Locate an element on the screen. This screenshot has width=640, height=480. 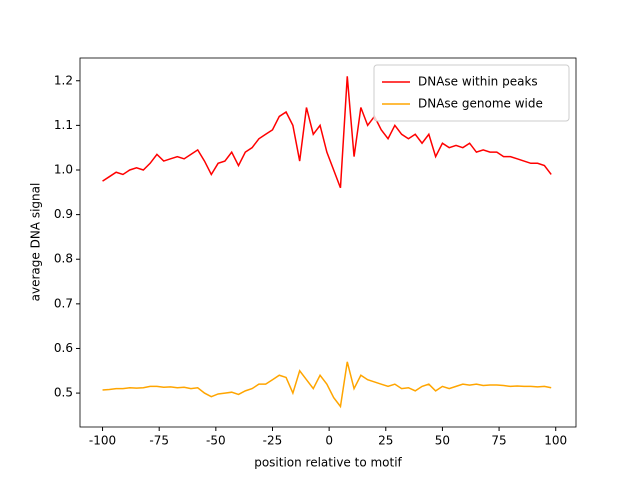
legend-box is located at coordinates (471, 93).